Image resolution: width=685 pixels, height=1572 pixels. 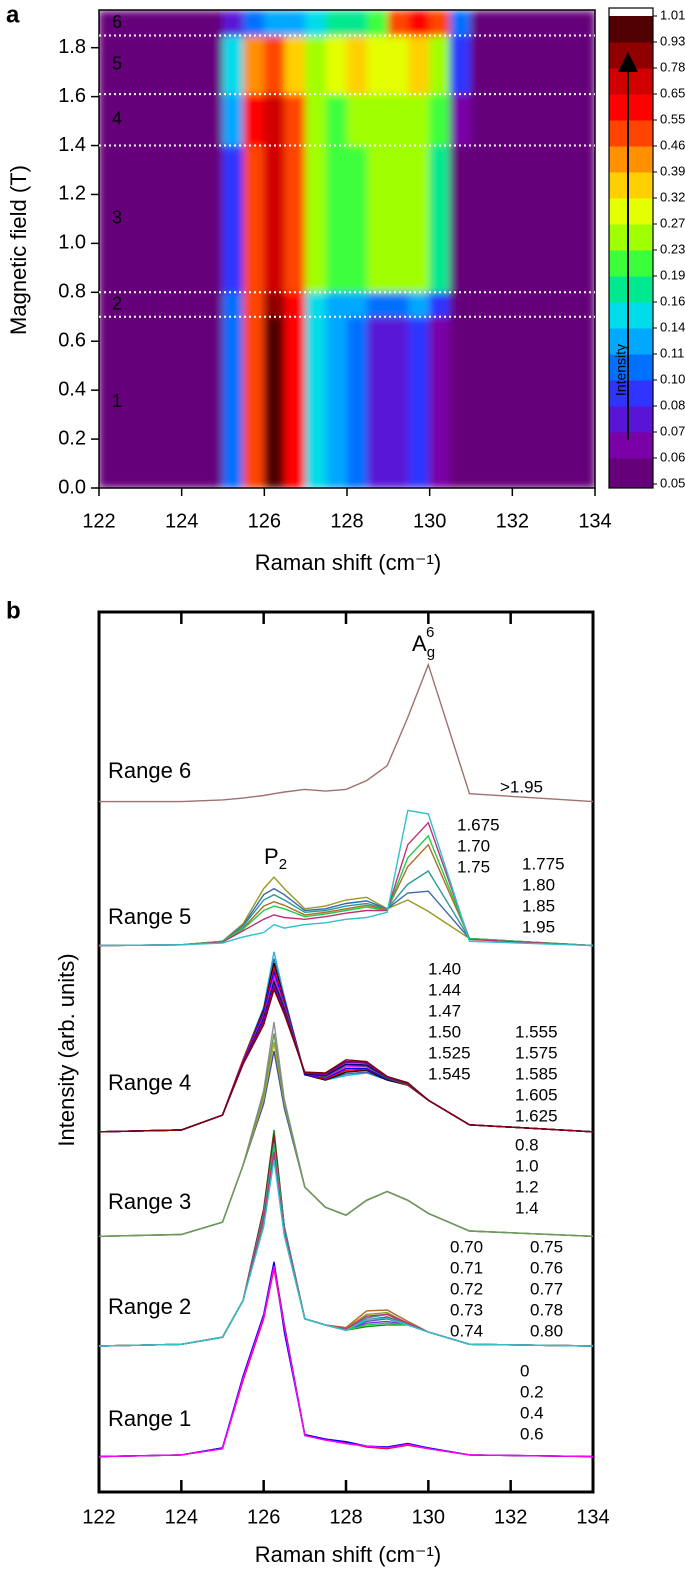 I want to click on legend-label: 0.73, so click(x=466, y=1309).